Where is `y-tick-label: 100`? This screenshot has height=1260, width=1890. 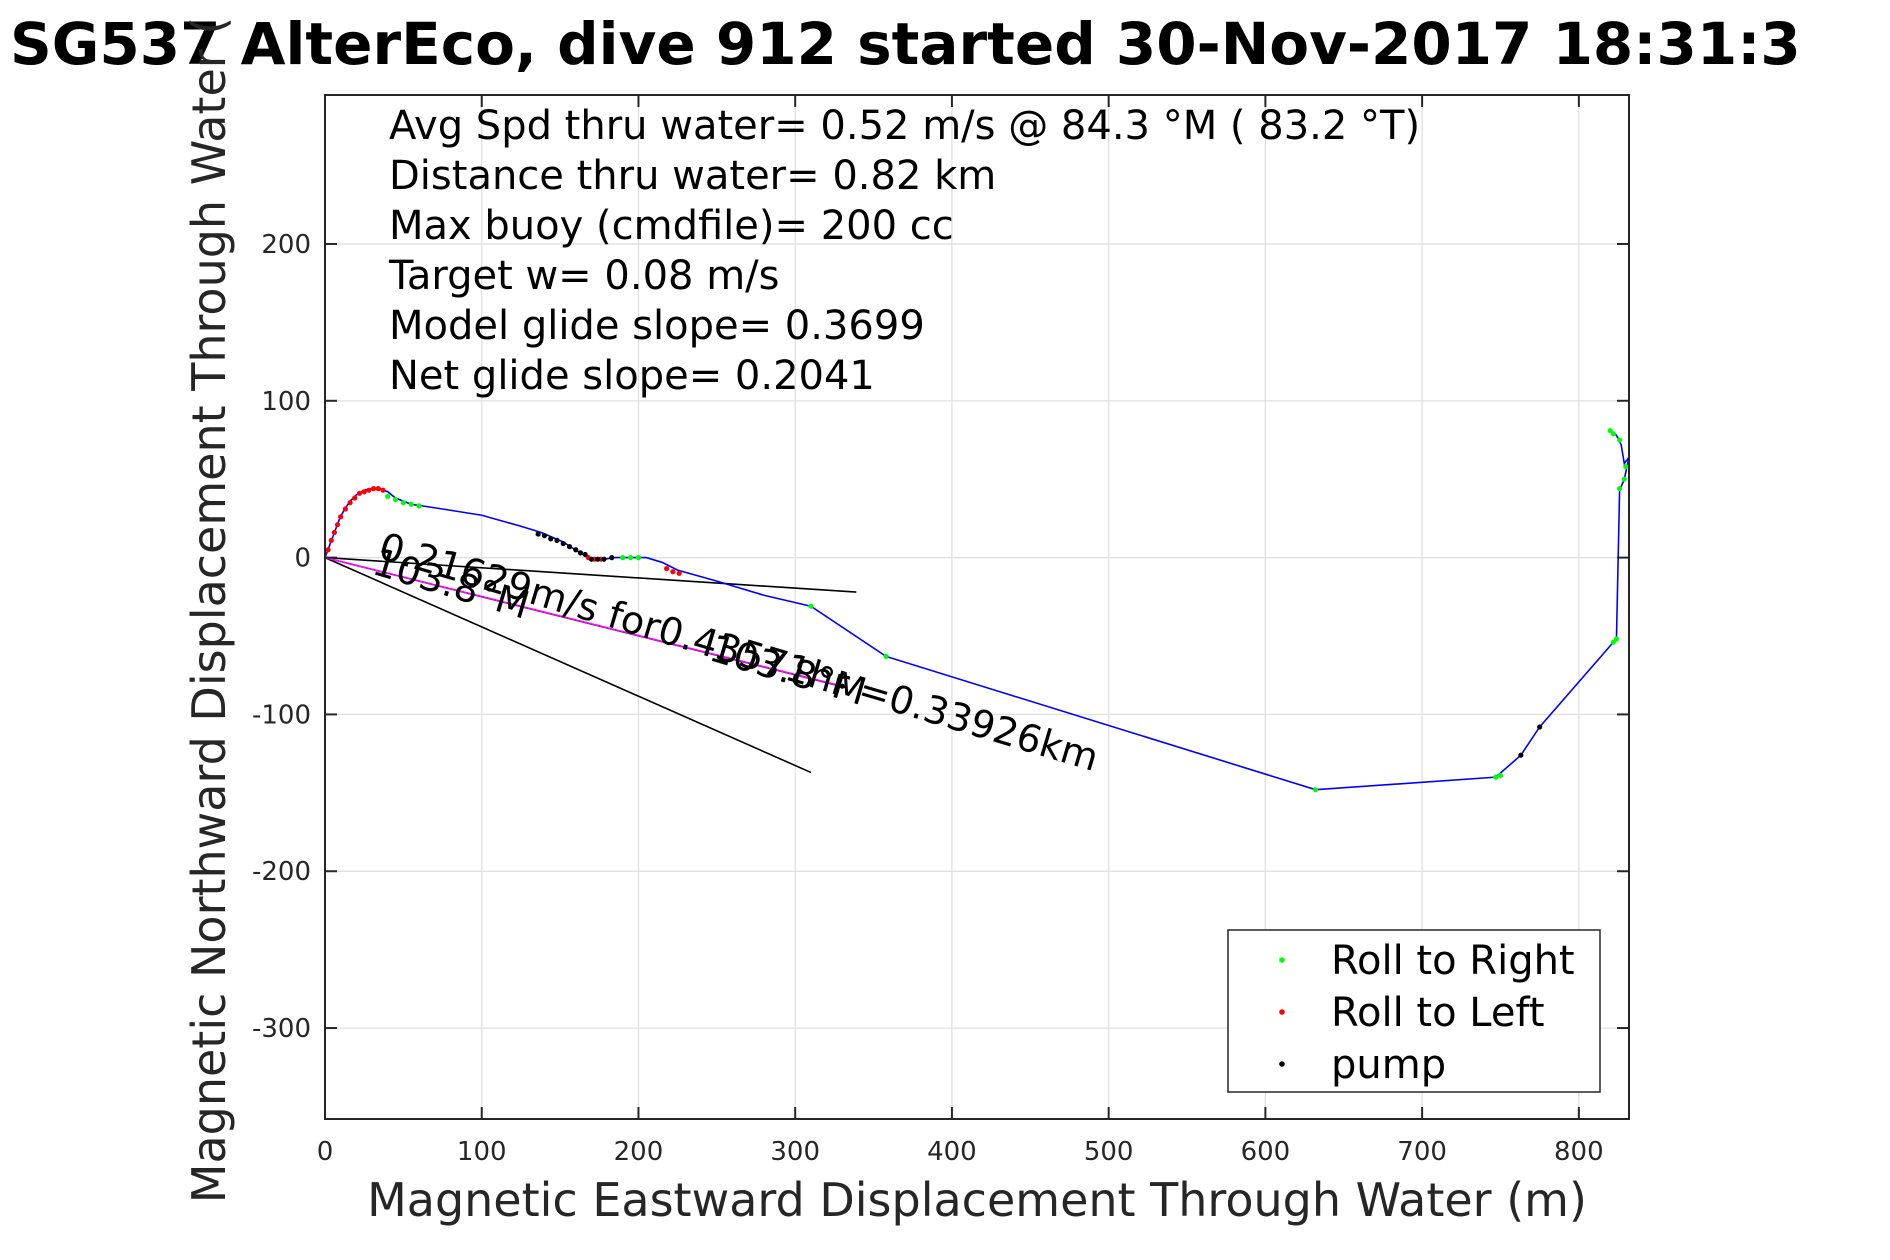
y-tick-label: 100 is located at coordinates (286, 402).